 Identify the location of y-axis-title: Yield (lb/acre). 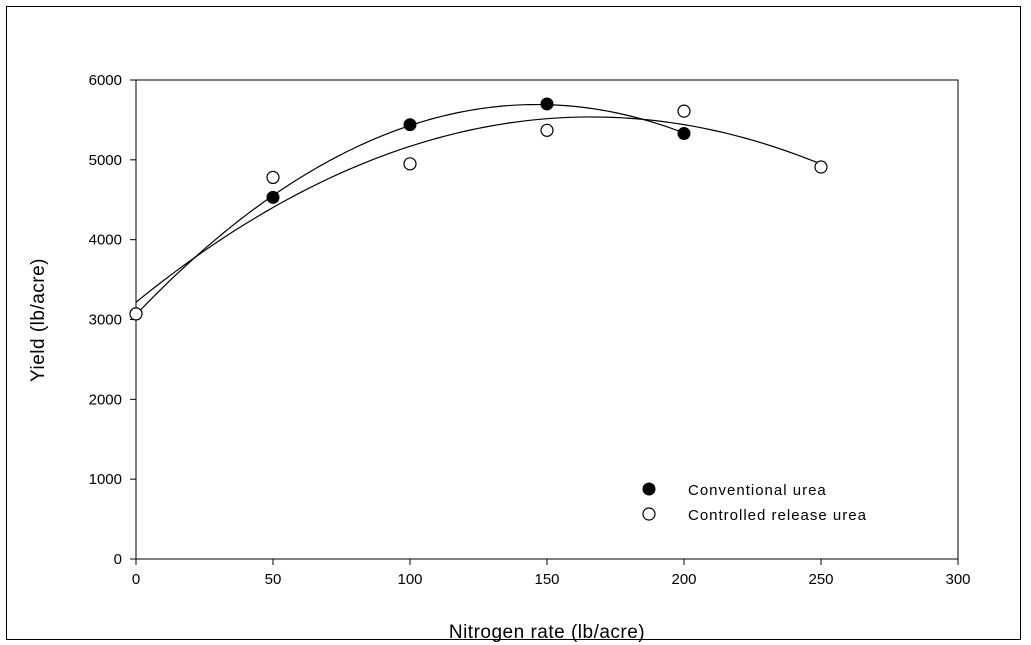
(38, 320).